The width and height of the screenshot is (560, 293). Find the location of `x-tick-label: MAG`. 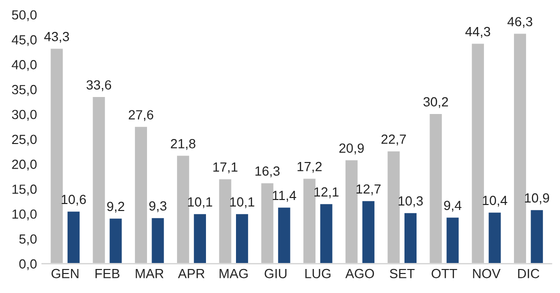

x-tick-label: MAG is located at coordinates (234, 273).